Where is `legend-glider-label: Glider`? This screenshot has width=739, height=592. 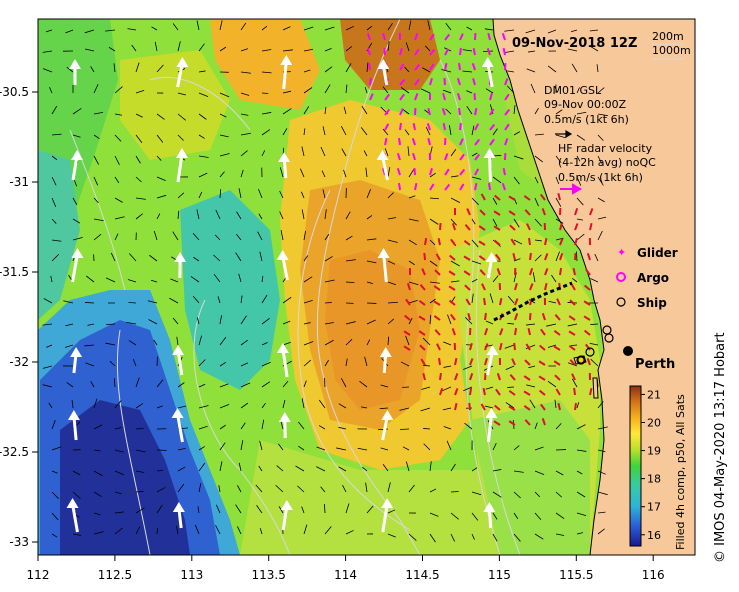
legend-glider-label: Glider is located at coordinates (657, 253).